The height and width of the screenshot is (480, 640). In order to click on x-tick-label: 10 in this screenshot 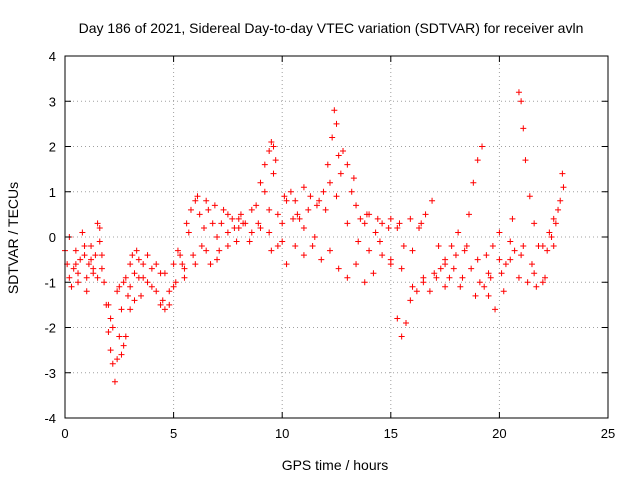, I will do `click(282, 433)`.